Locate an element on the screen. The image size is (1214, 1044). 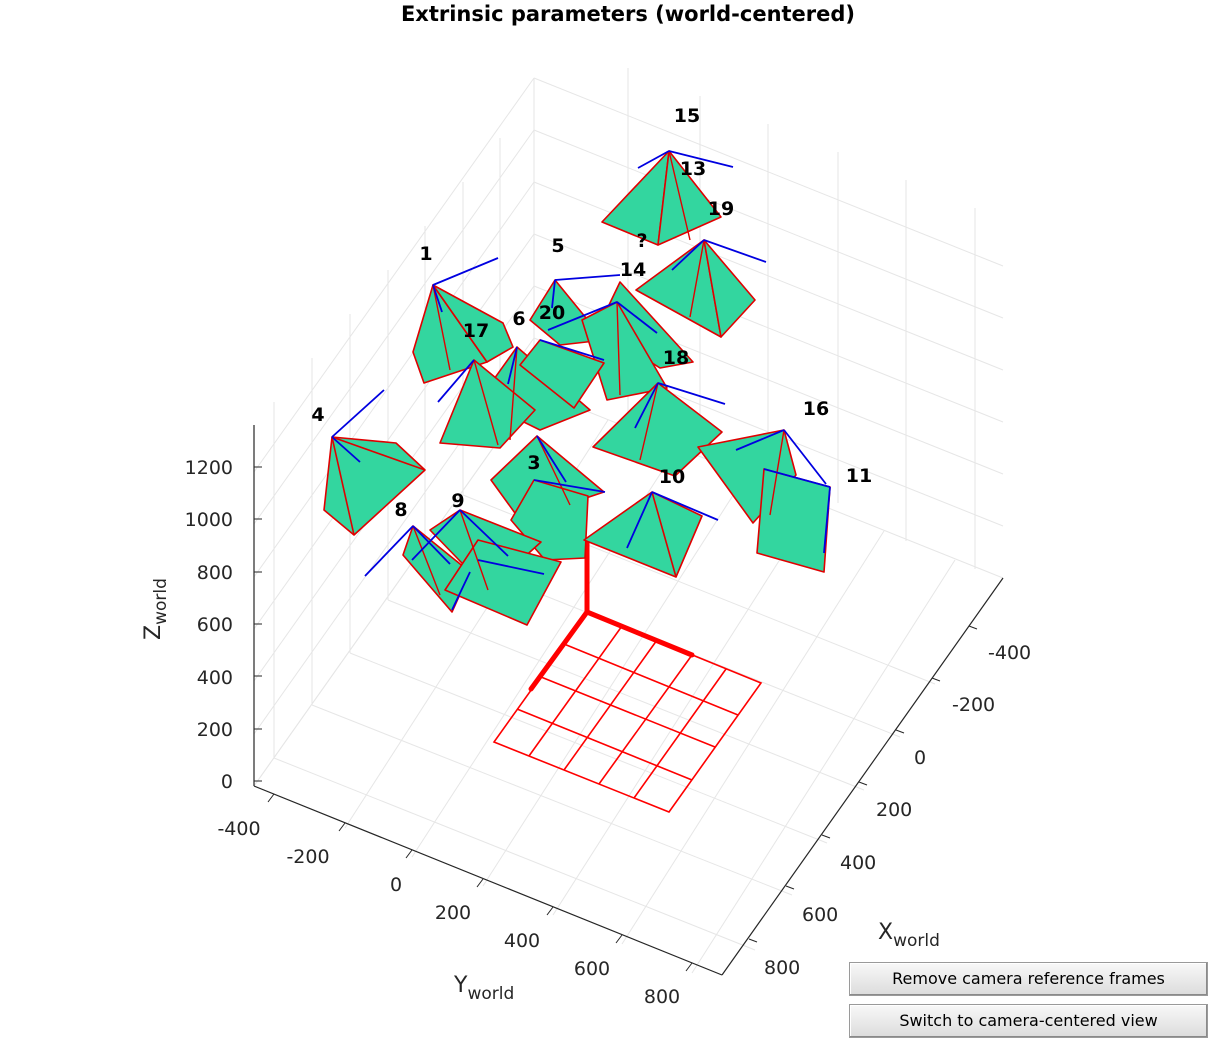
y-tick-label: 0 is located at coordinates (396, 885).